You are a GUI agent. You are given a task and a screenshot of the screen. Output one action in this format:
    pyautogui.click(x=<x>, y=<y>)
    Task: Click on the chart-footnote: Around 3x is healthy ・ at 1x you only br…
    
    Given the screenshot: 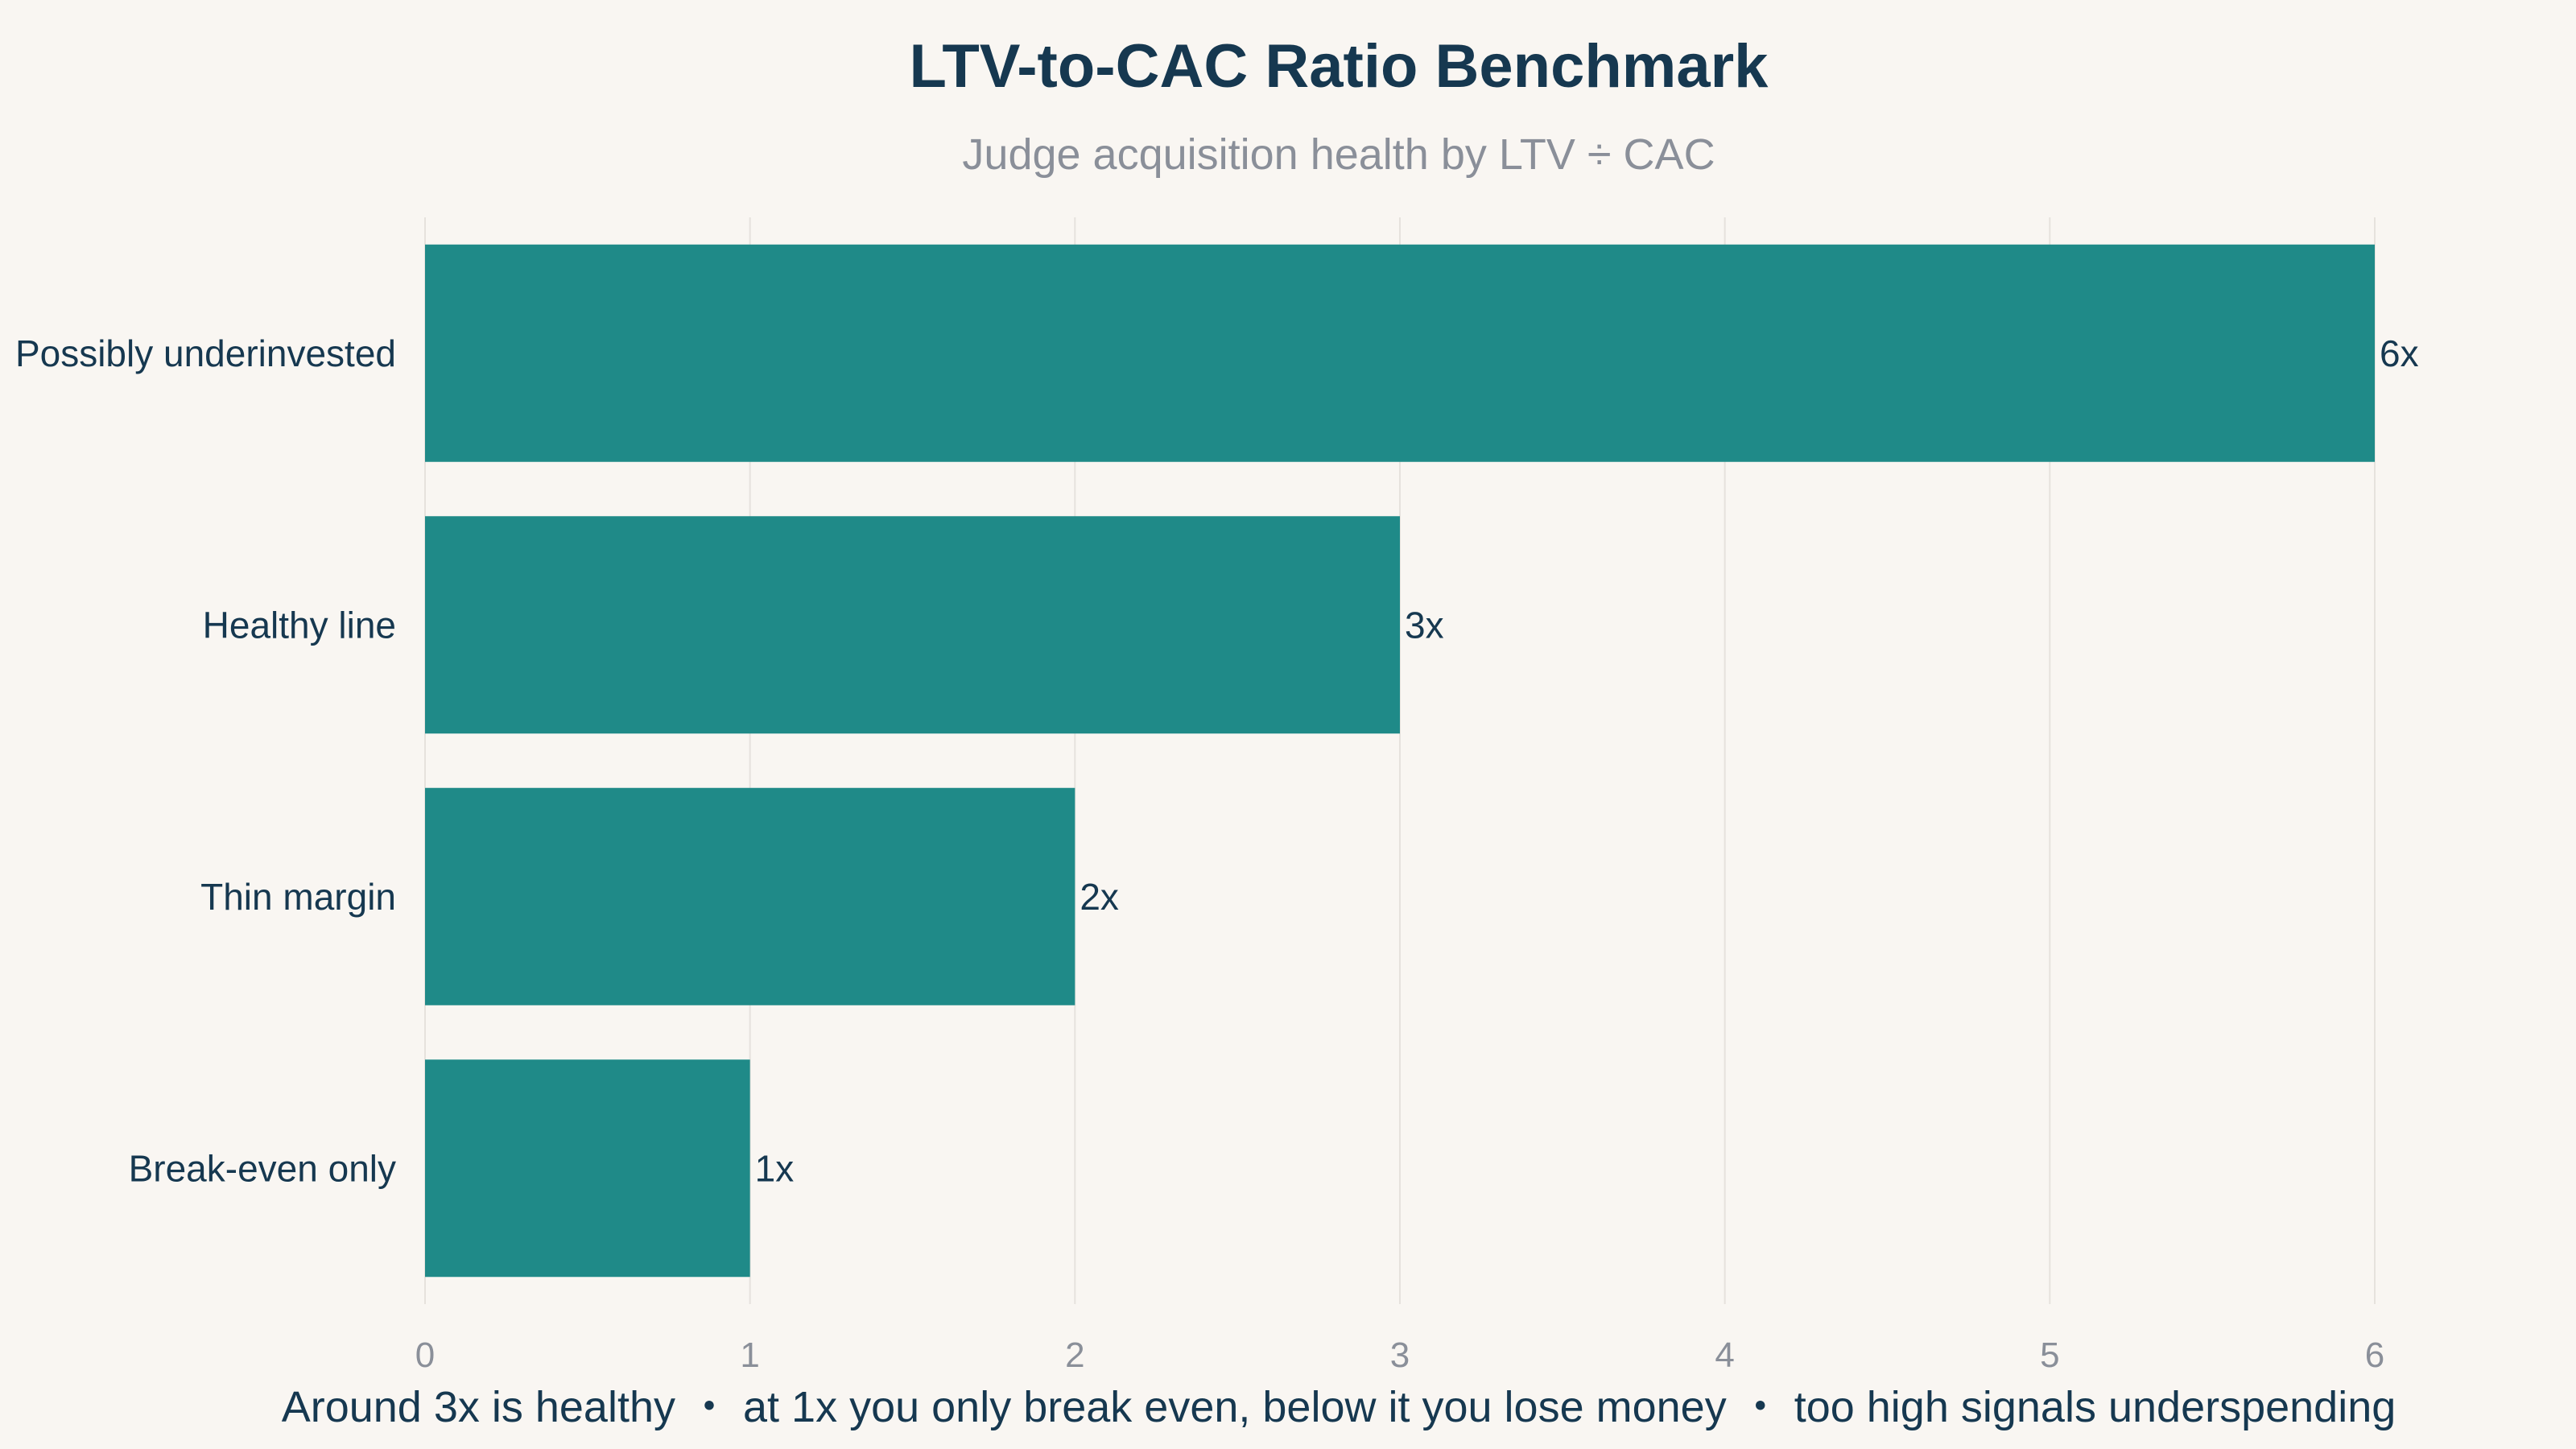 What is the action you would take?
    pyautogui.click(x=1339, y=1407)
    